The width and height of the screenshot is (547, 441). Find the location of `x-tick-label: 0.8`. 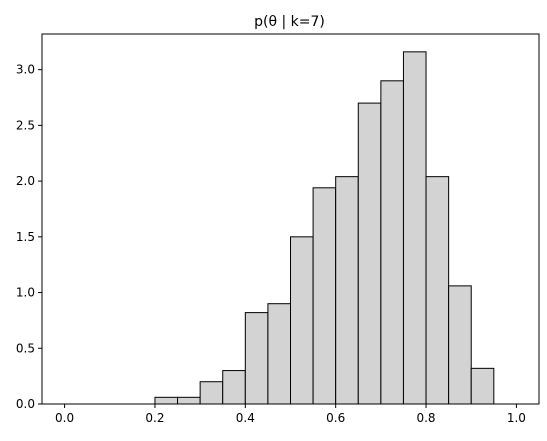

x-tick-label: 0.8 is located at coordinates (425, 418).